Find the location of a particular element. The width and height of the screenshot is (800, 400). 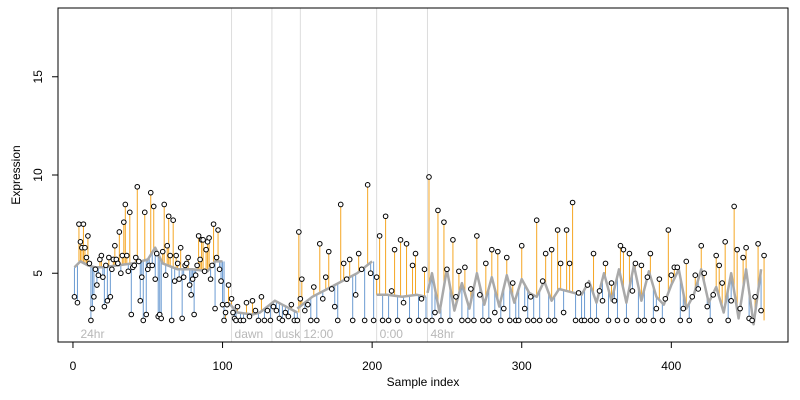

phase-label: dawn is located at coordinates (249, 334).